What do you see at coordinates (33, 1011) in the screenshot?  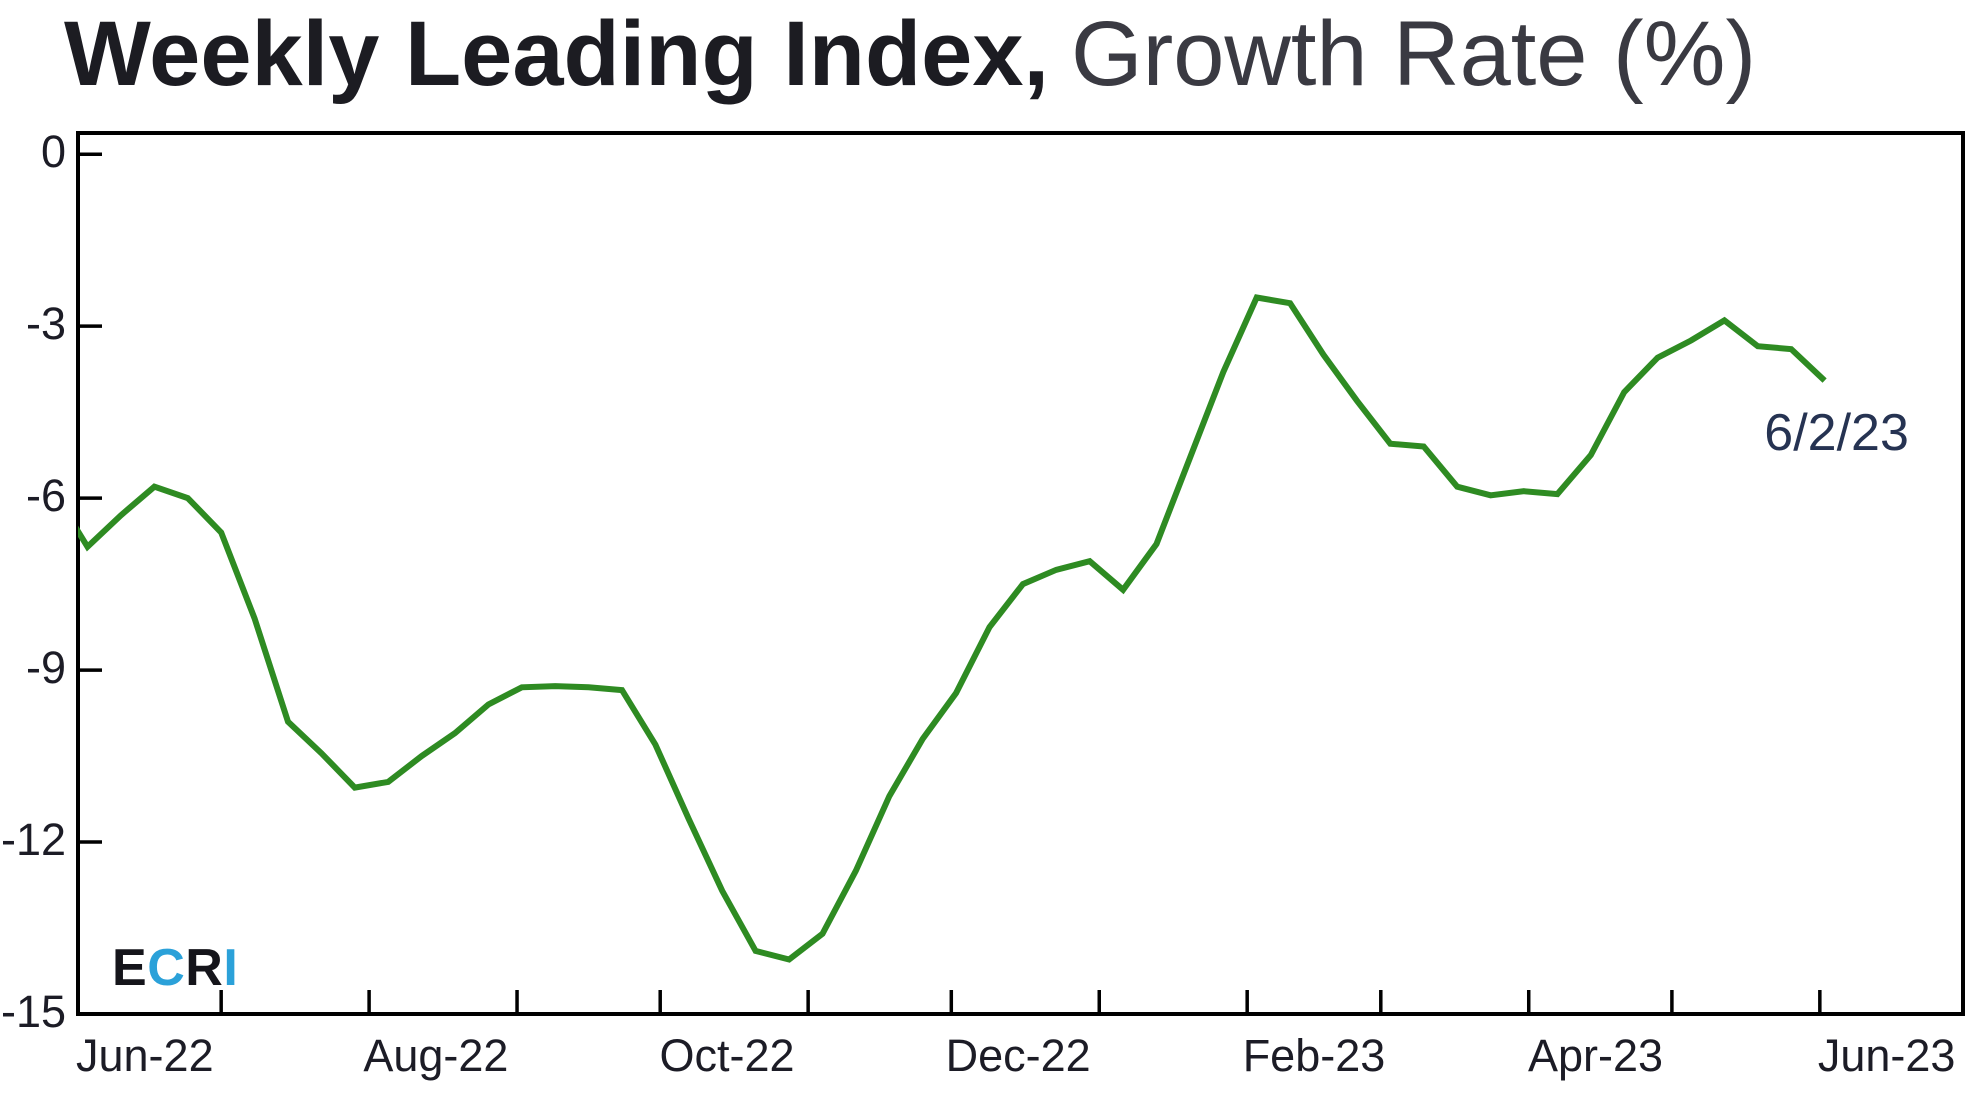 I see `y-tick-label: -15` at bounding box center [33, 1011].